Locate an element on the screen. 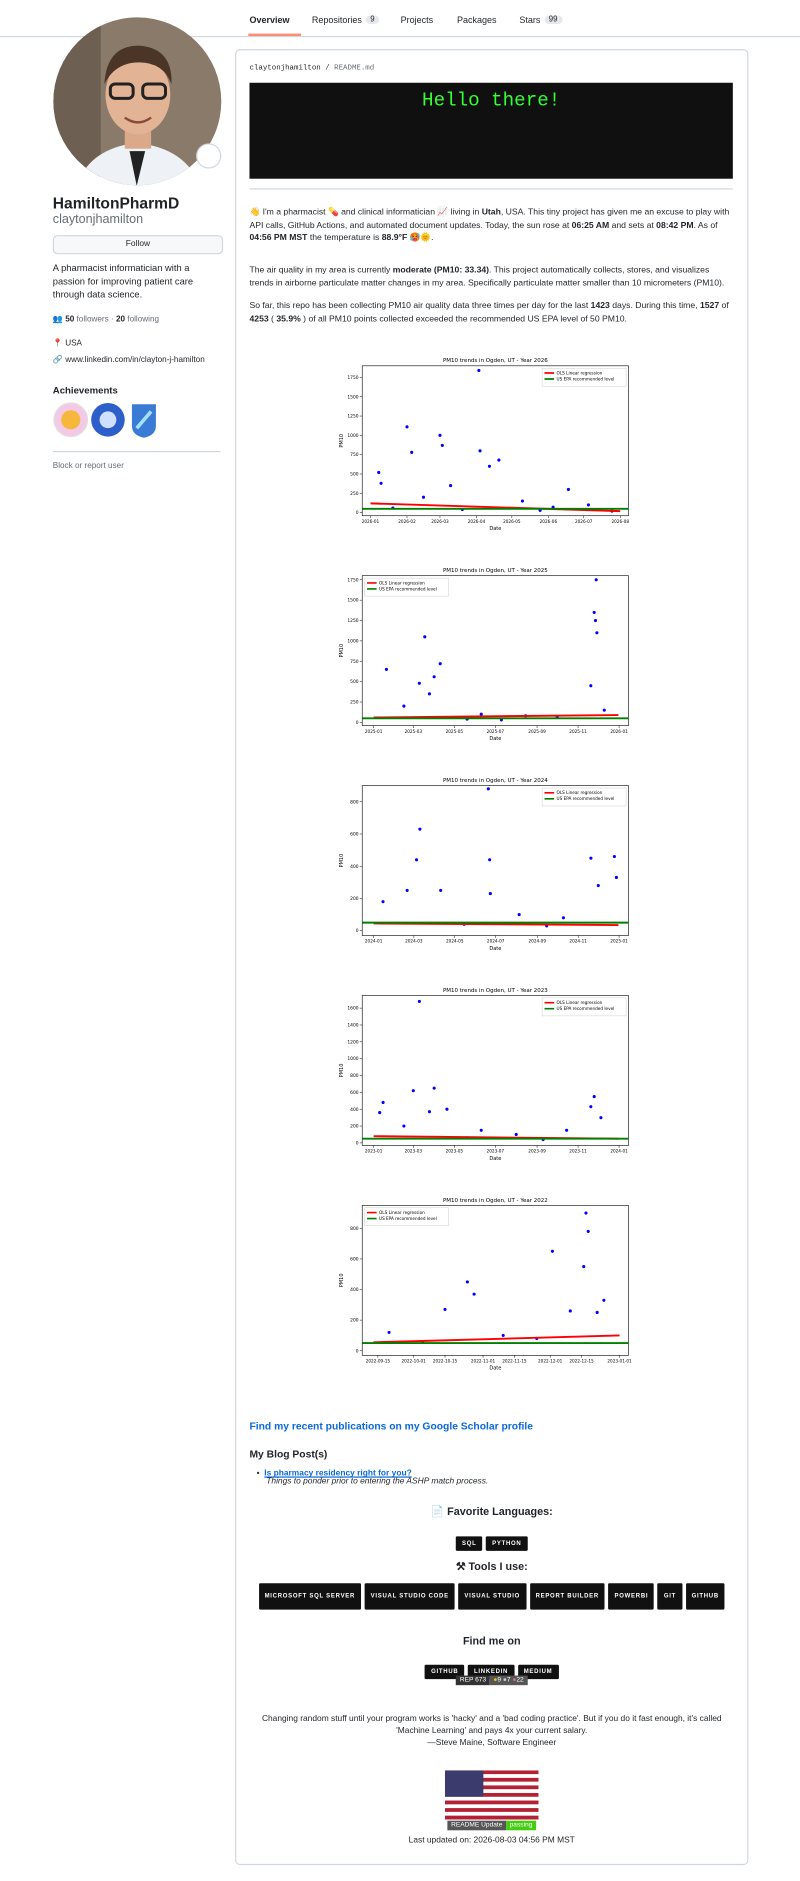 The image size is (800, 1881). legend-box is located at coordinates (584, 377).